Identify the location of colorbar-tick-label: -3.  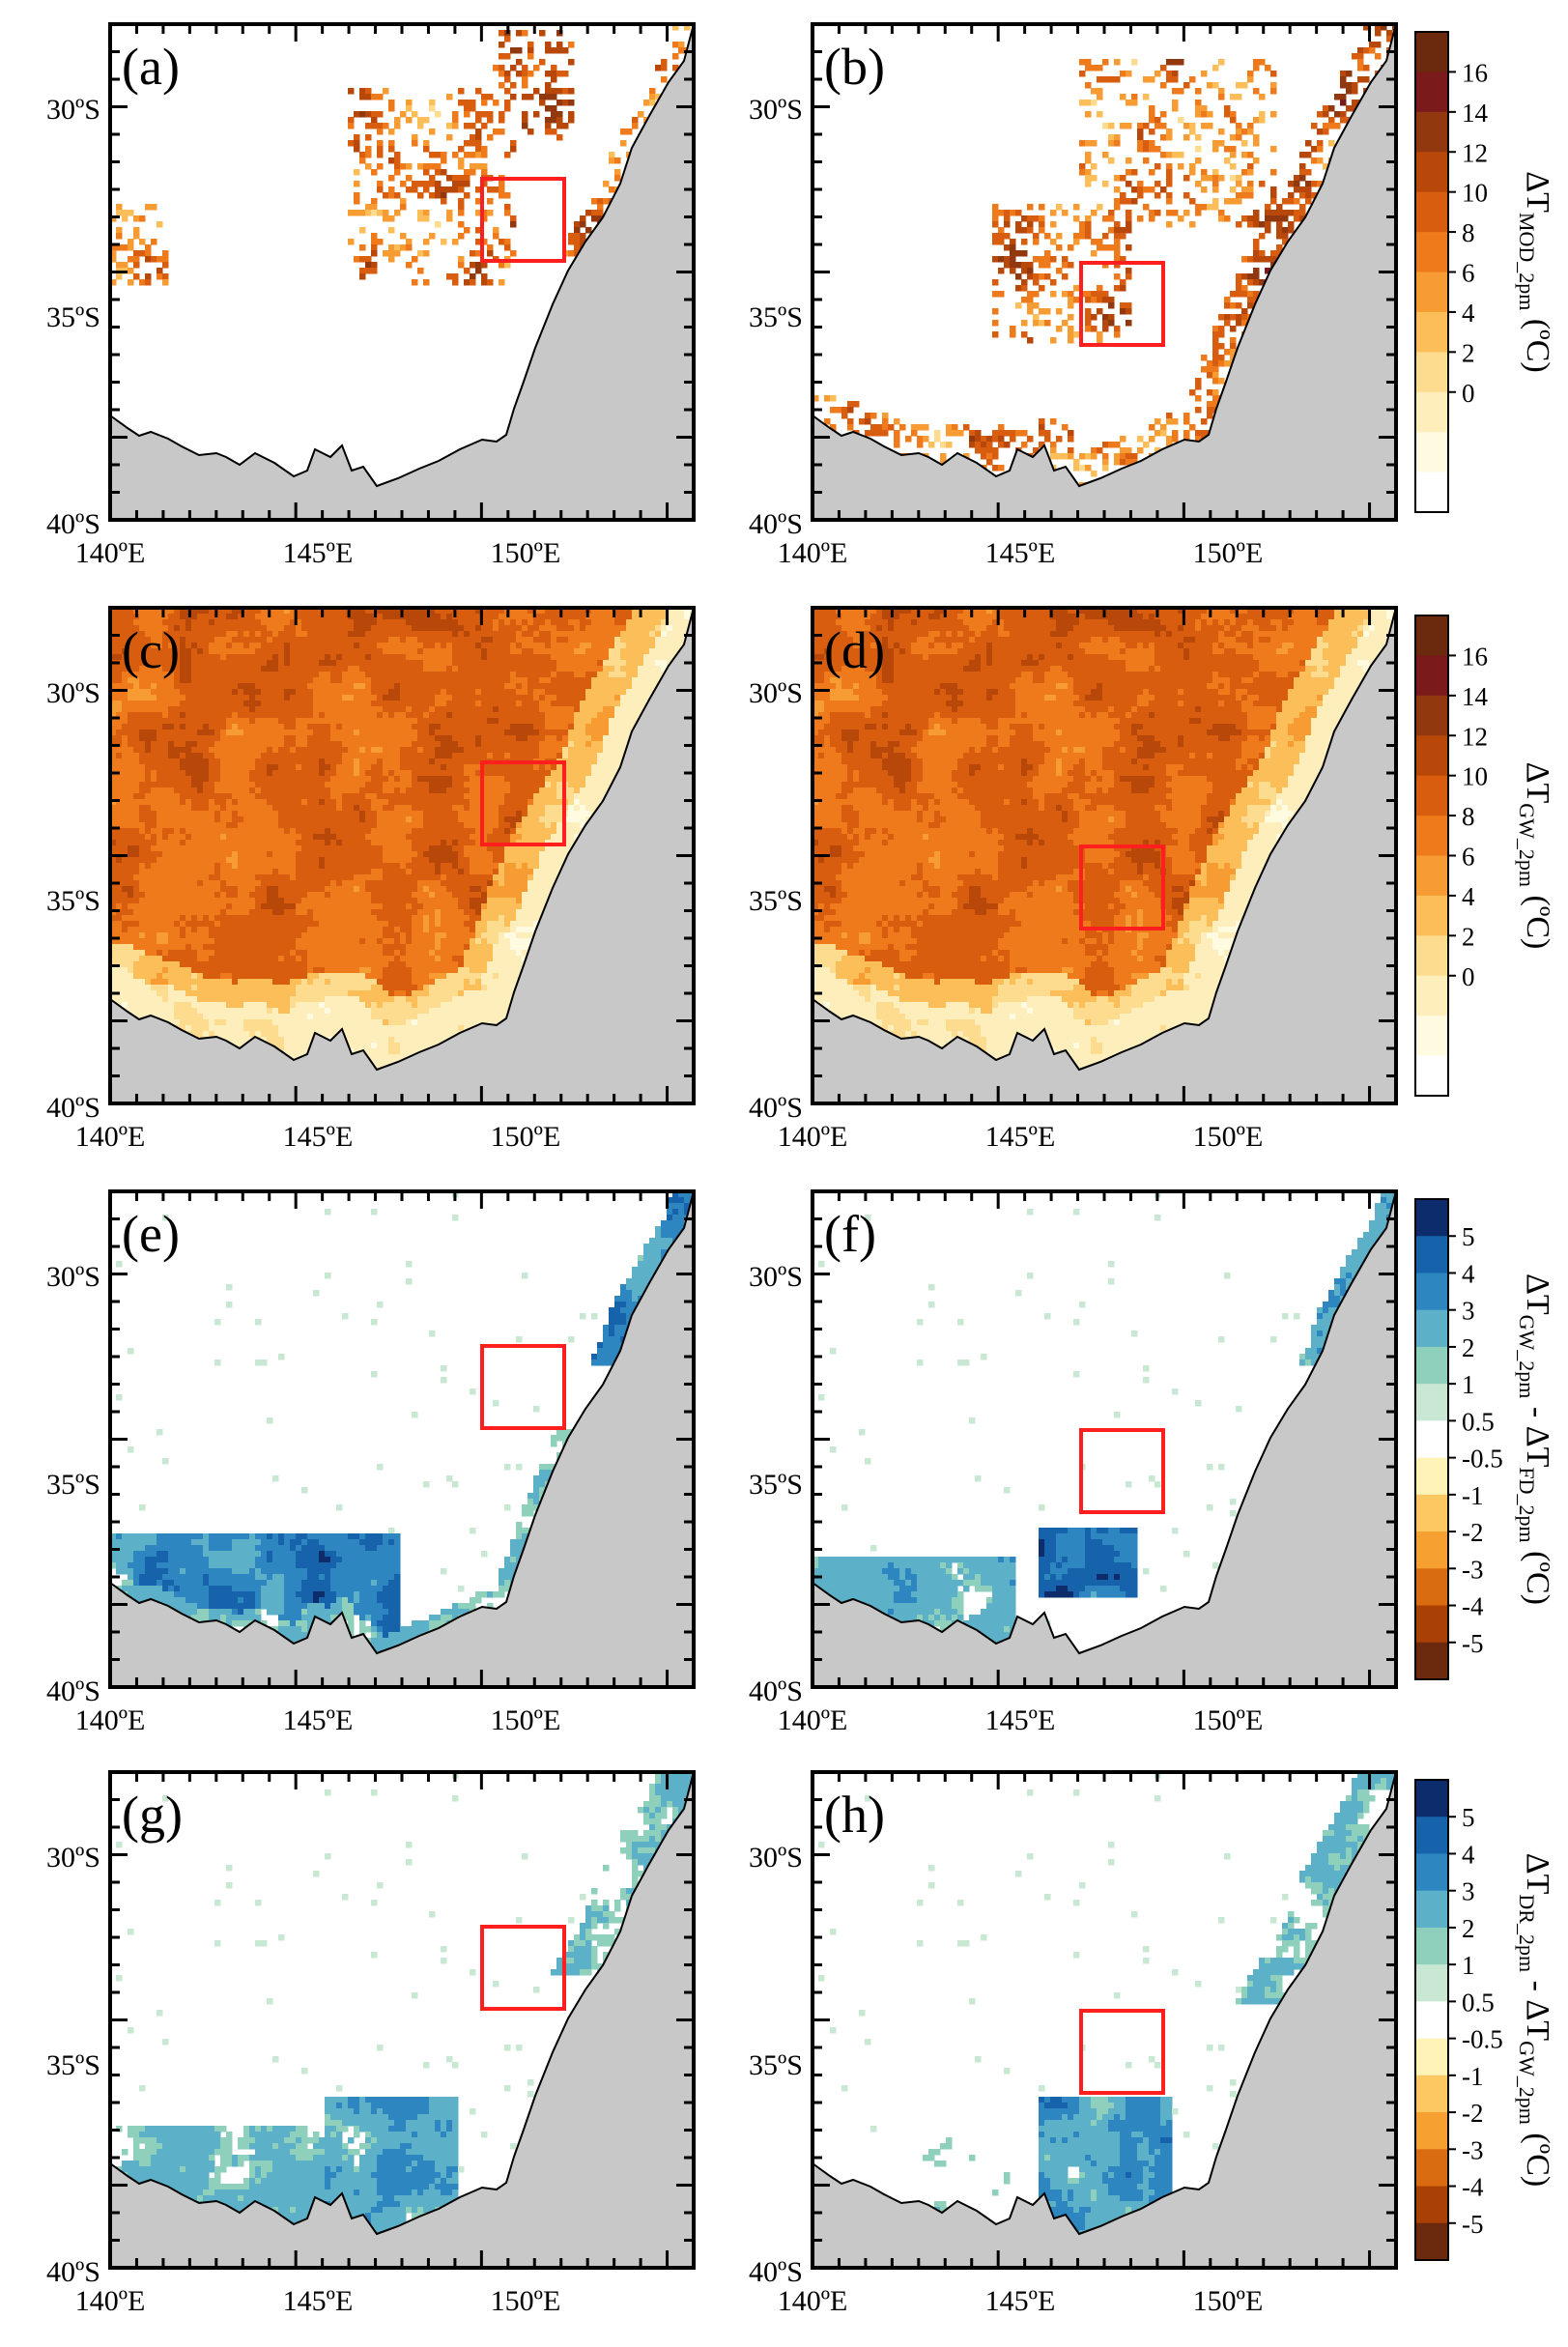
(1473, 2149).